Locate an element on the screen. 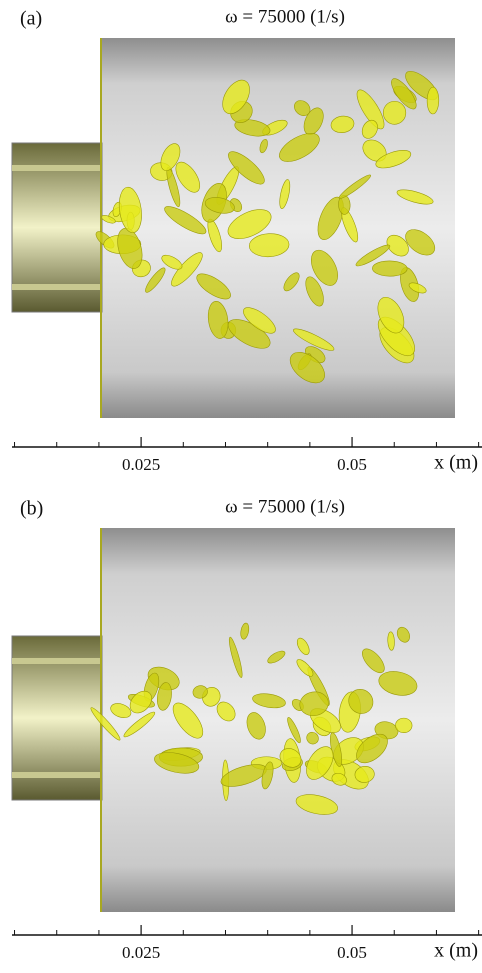  panel-label: (b) is located at coordinates (31, 509).